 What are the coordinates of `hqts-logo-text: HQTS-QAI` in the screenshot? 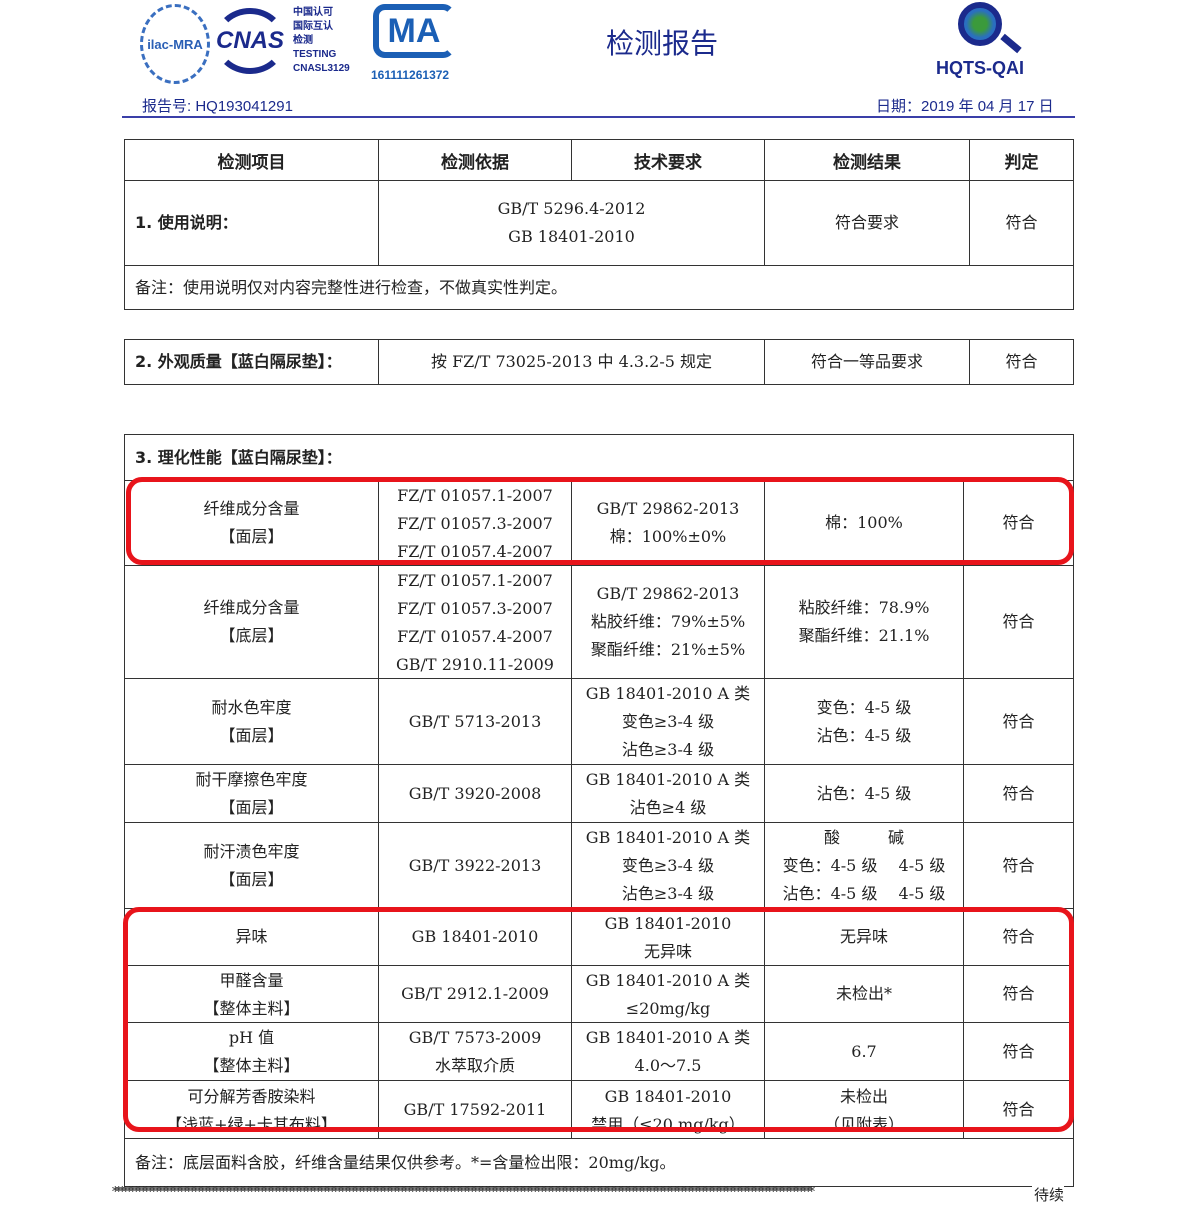 It's located at (980, 68).